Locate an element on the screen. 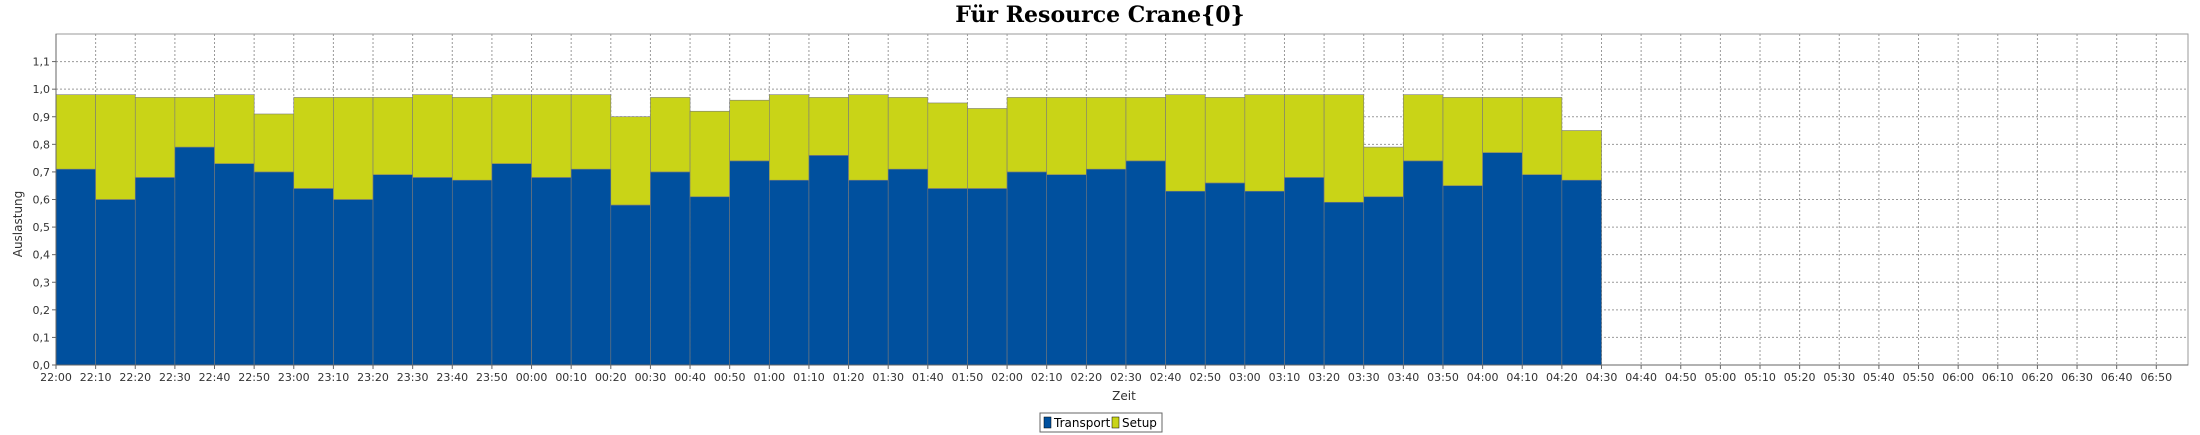 Image resolution: width=2200 pixels, height=435 pixels. x-tick-label: 01:40 is located at coordinates (928, 377).